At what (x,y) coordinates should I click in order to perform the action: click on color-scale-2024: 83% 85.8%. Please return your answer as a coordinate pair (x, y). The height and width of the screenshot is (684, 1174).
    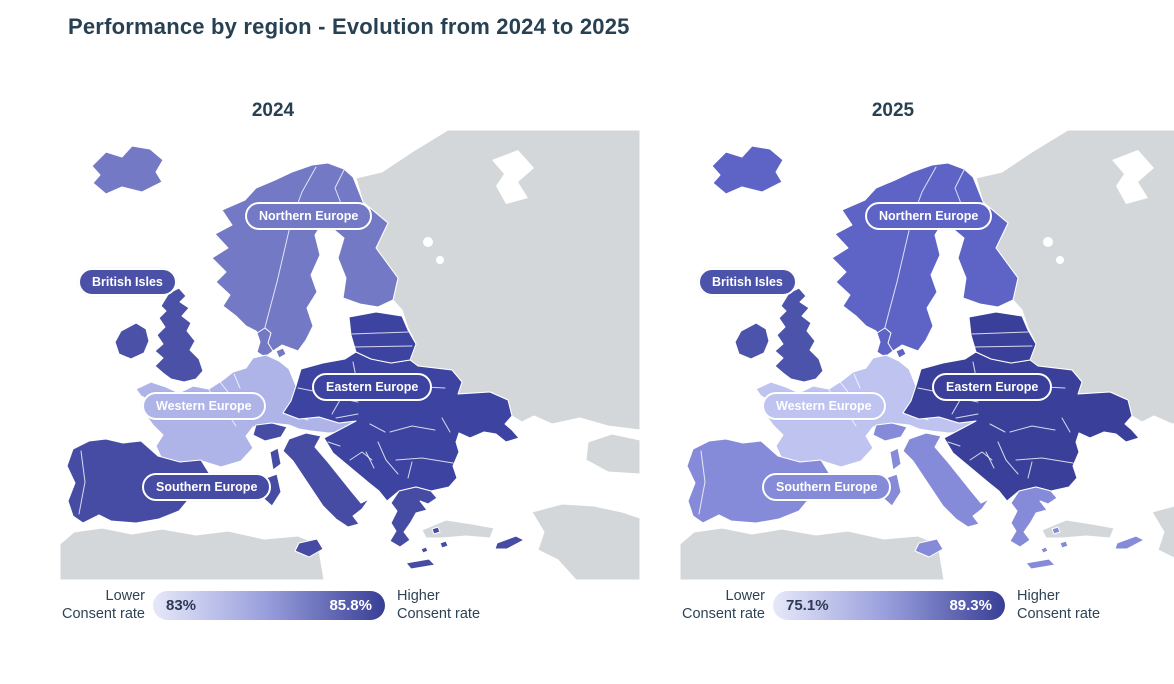
    Looking at the image, I should click on (269, 606).